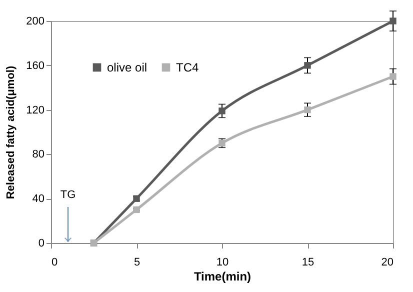 Image resolution: width=413 pixels, height=292 pixels. What do you see at coordinates (223, 277) in the screenshot?
I see `x-axis-title: Time(min)` at bounding box center [223, 277].